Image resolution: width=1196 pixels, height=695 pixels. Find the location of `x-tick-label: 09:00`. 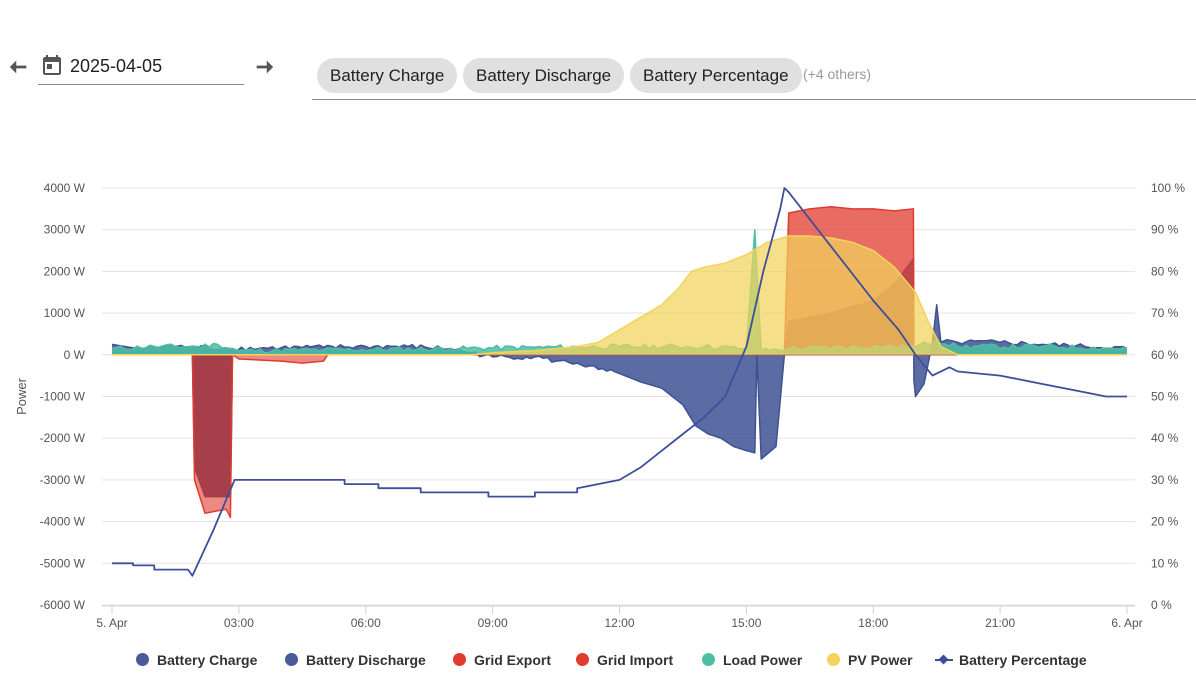

x-tick-label: 09:00 is located at coordinates (493, 623).